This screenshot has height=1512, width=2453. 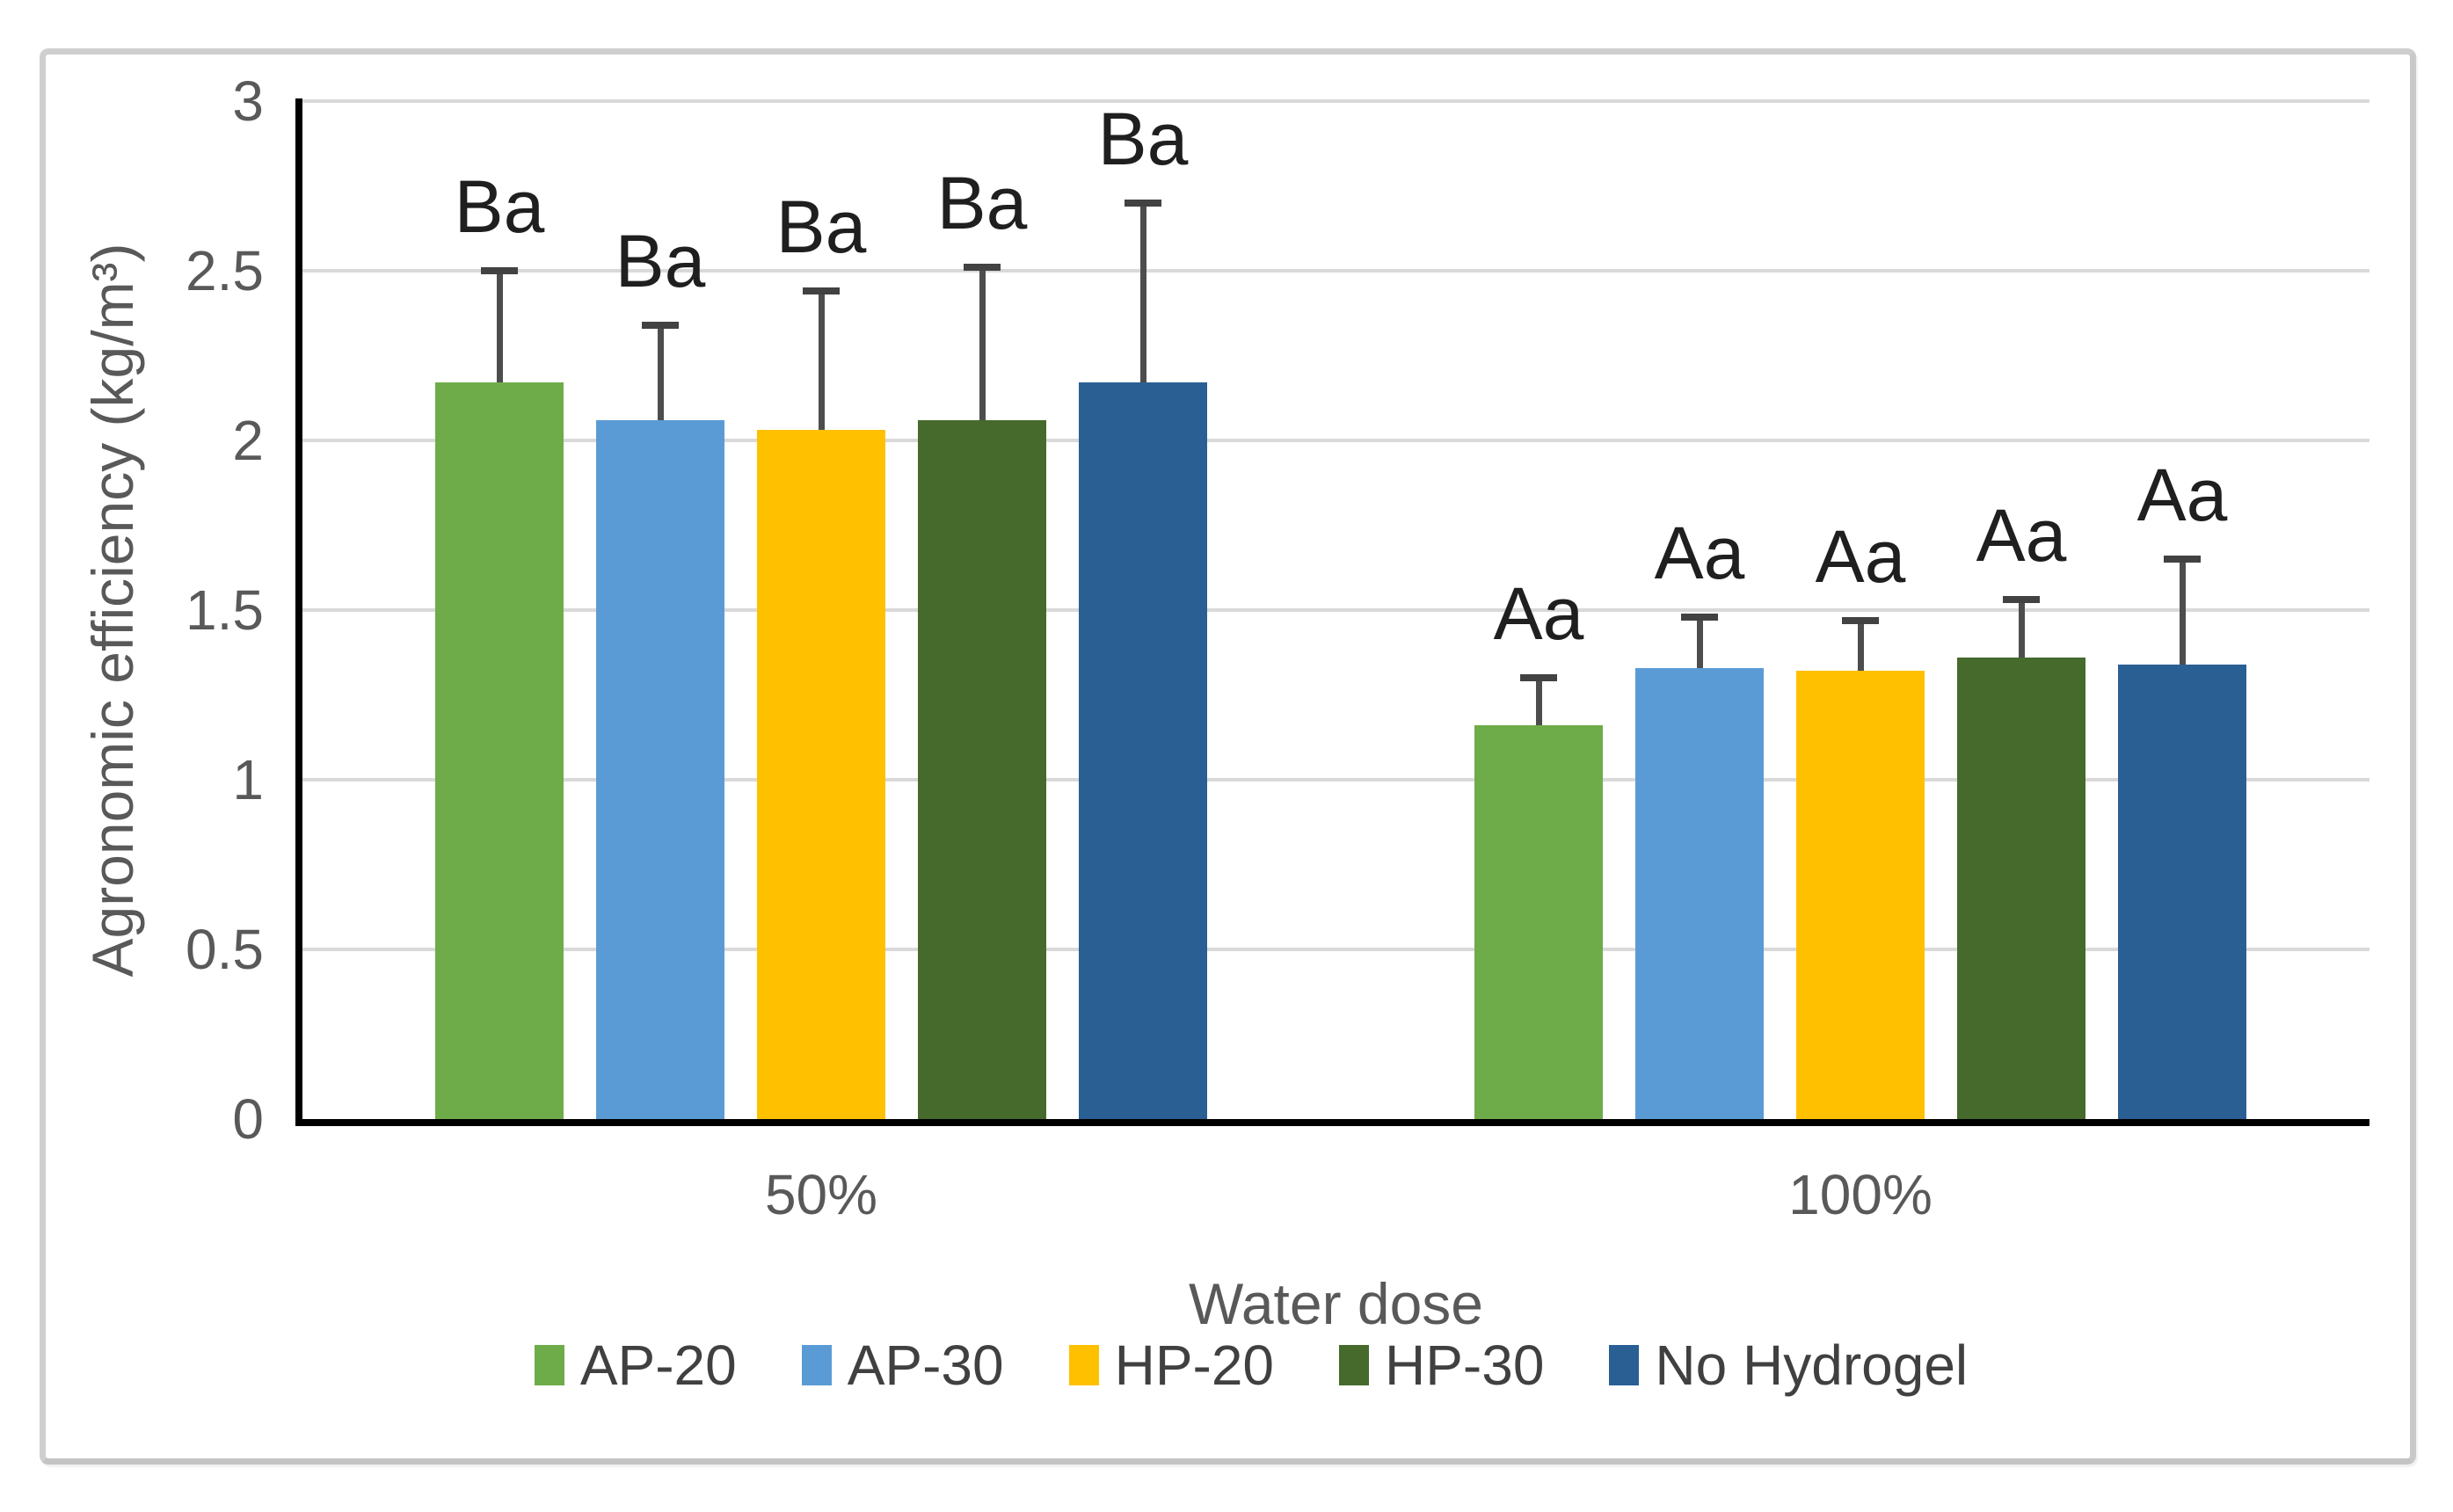 What do you see at coordinates (248, 101) in the screenshot?
I see `y-tick-label: 3` at bounding box center [248, 101].